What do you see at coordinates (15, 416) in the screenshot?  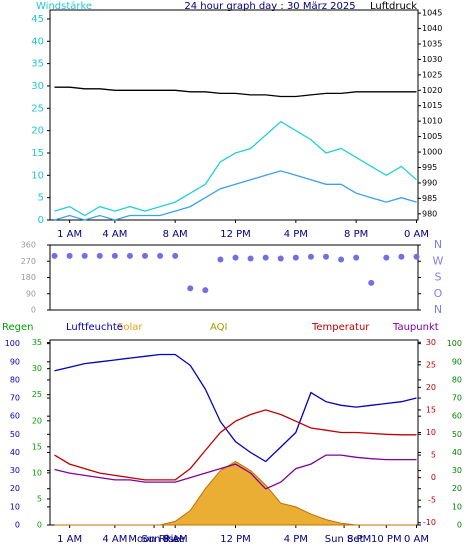 I see `y-tick-label: 60` at bounding box center [15, 416].